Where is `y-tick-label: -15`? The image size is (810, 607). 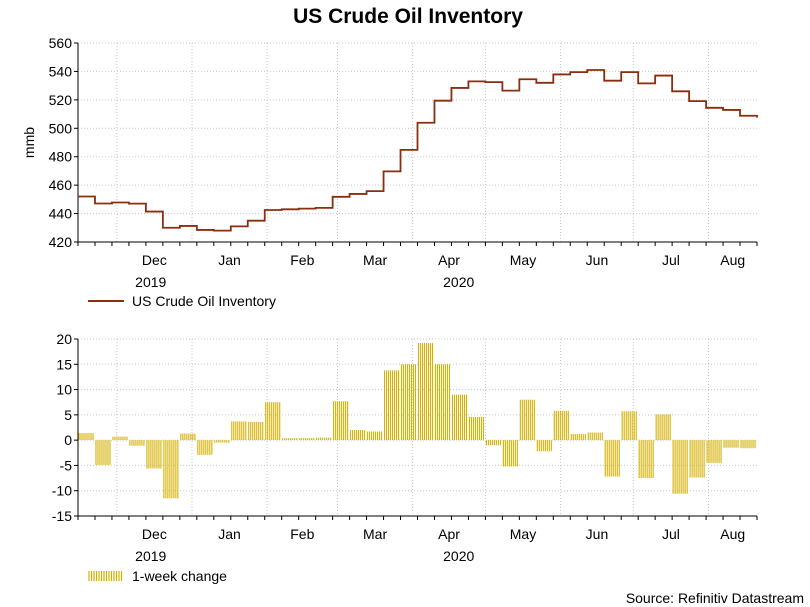
y-tick-label: -15 is located at coordinates (62, 516).